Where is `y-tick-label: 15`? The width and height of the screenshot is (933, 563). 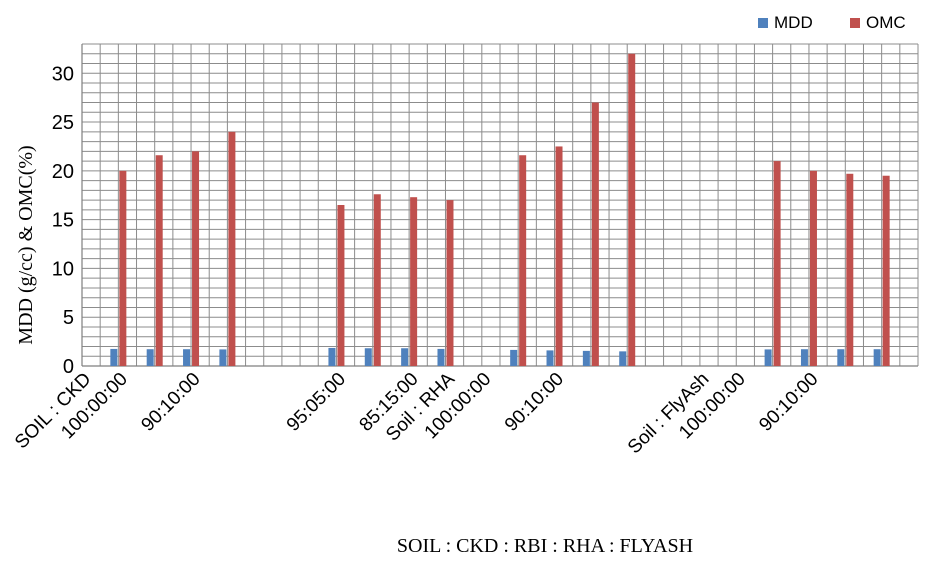 y-tick-label: 15 is located at coordinates (63, 221).